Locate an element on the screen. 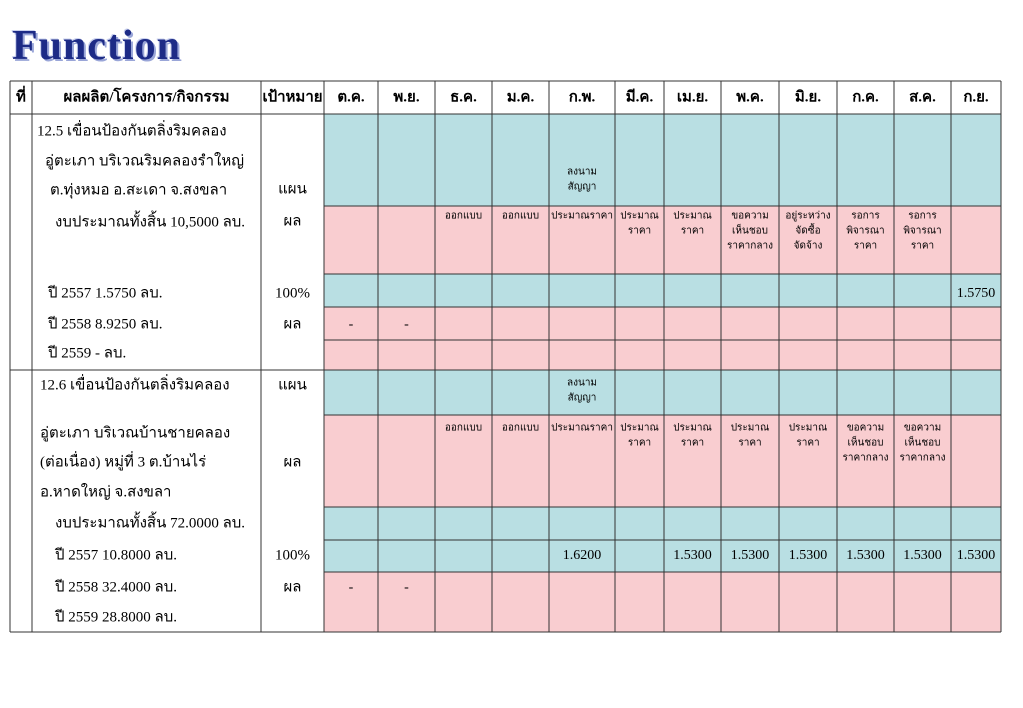  activity-line: ปี 2557 10.8000 ลบ. is located at coordinates (115, 554).